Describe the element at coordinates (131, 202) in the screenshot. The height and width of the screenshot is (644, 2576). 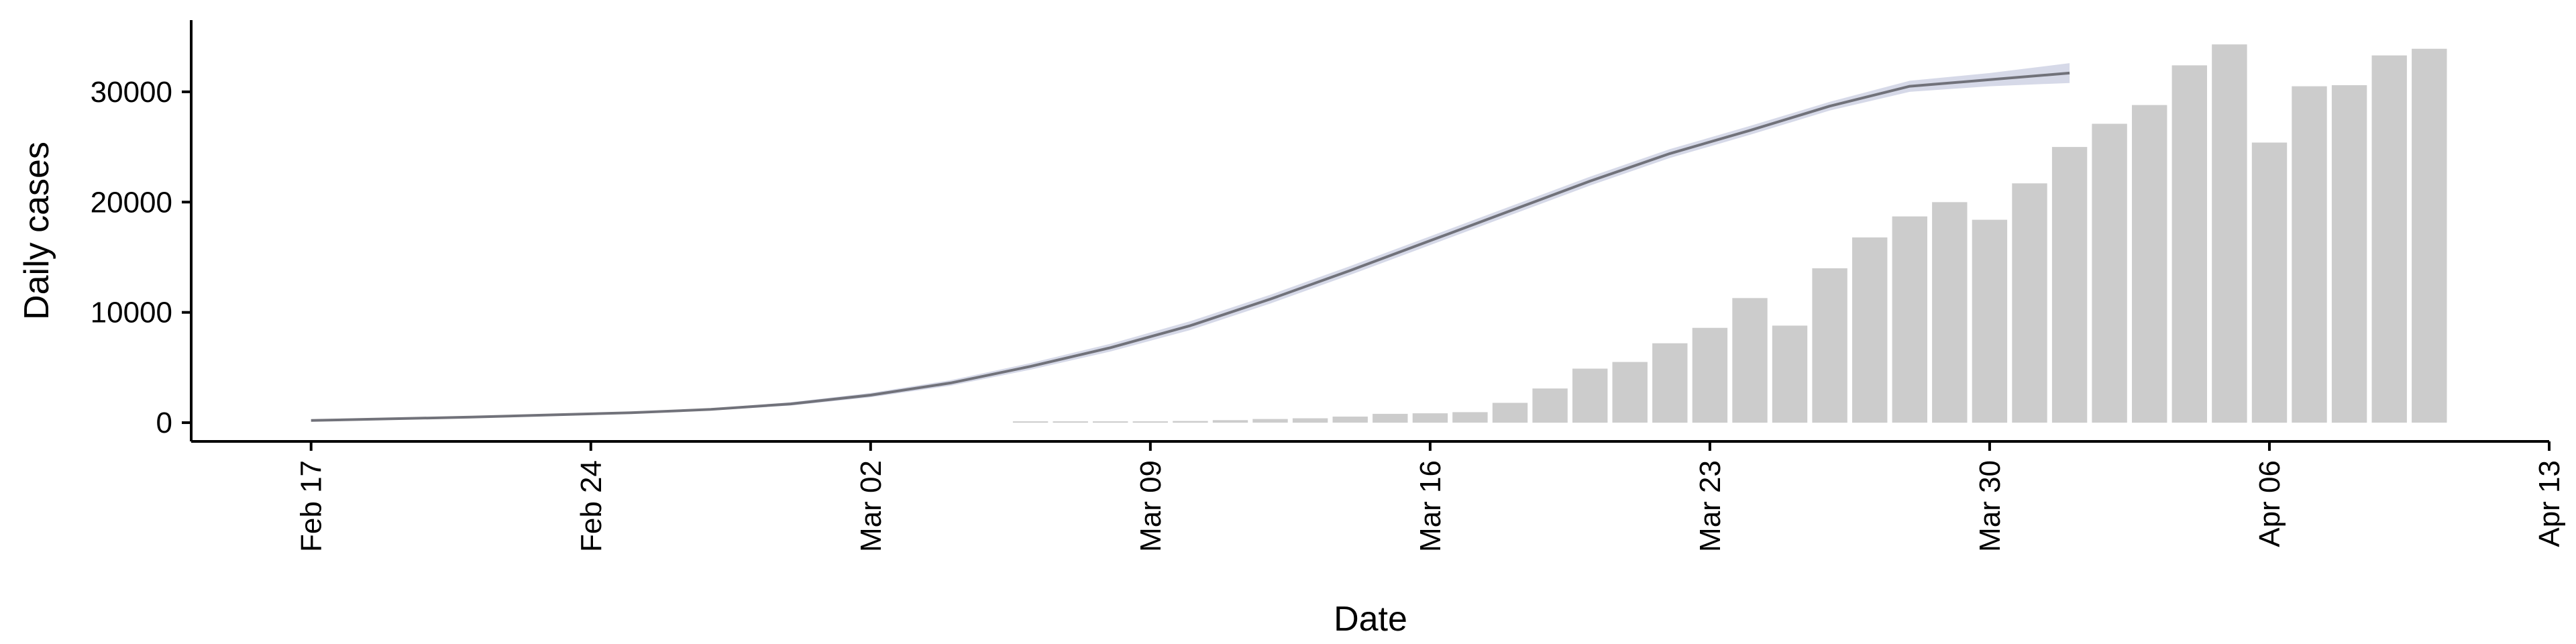
I see `y-tick-label: 20000` at that location.